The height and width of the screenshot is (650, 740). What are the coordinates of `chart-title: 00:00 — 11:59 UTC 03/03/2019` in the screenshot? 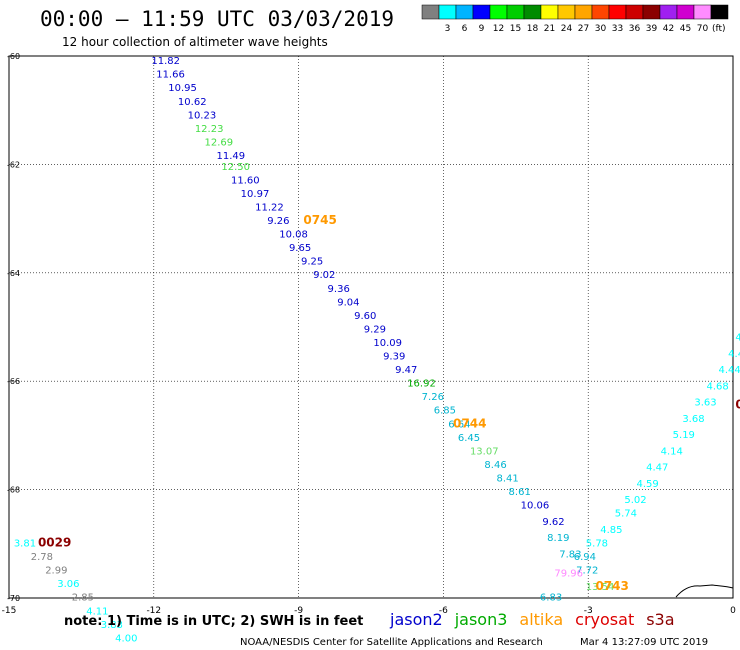 It's located at (217, 19).